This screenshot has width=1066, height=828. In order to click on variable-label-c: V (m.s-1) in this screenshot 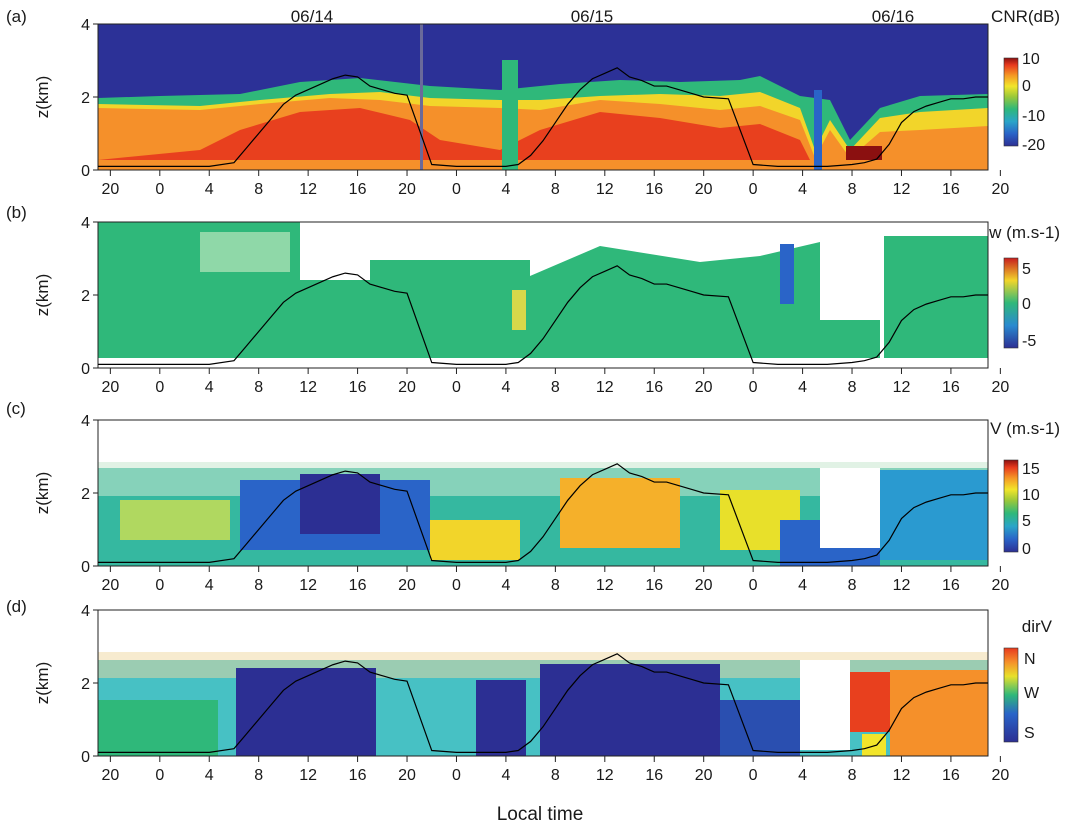, I will do `click(1025, 428)`.